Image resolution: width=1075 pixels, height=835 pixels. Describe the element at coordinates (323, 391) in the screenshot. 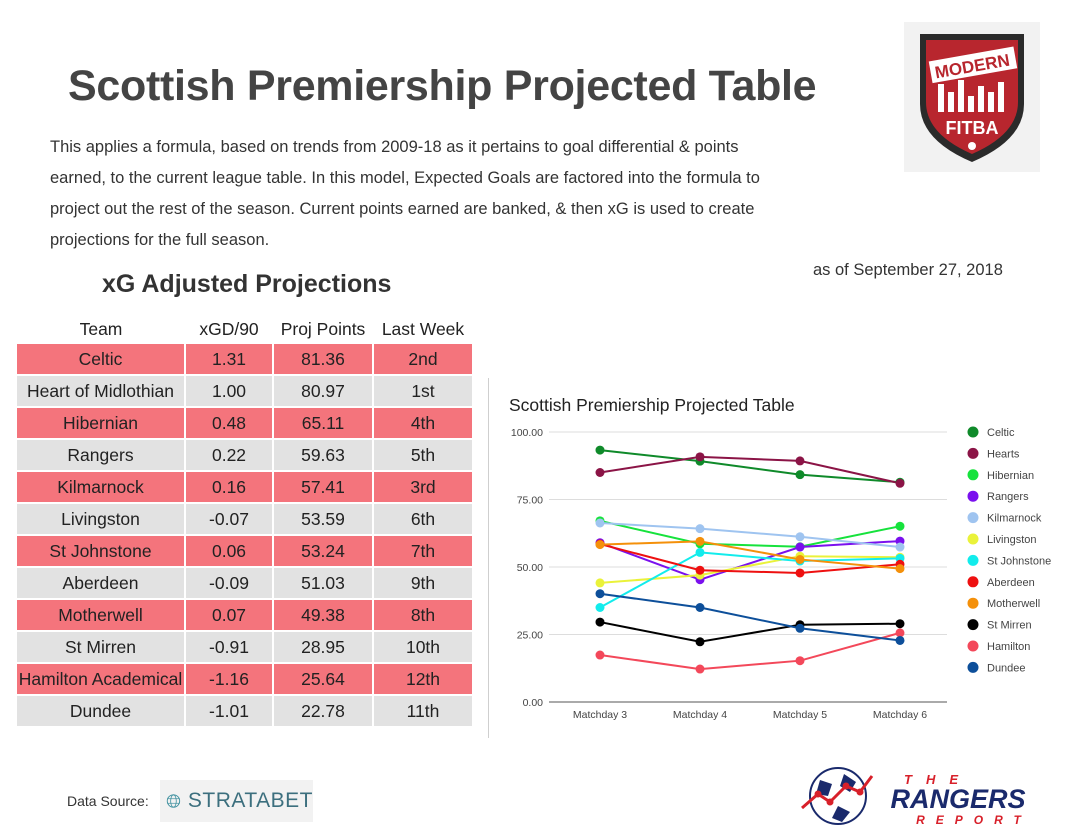

I see `cell-proj-points: 80.97` at that location.